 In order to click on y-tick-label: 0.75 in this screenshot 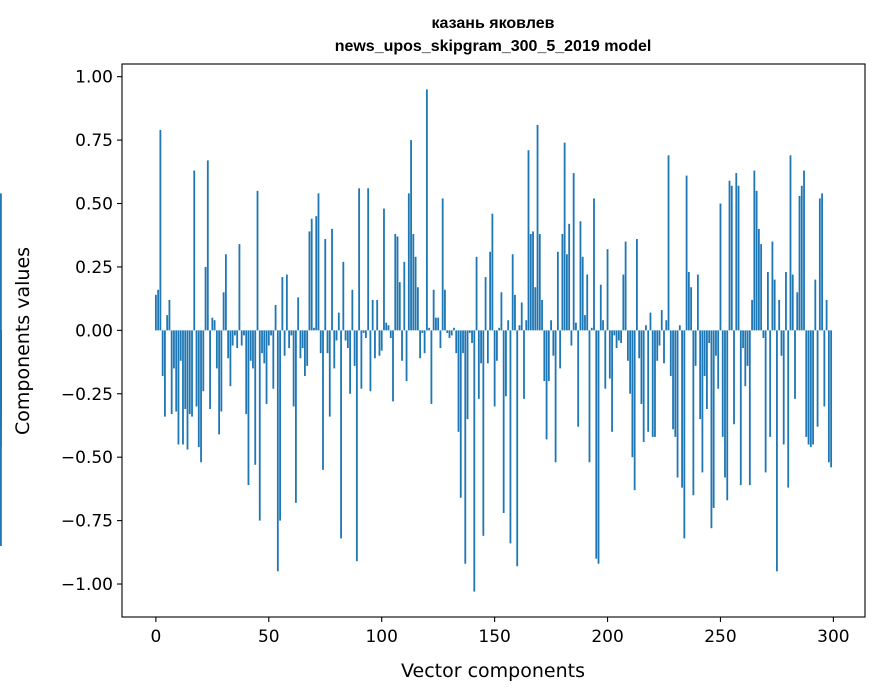, I will do `click(94, 141)`.